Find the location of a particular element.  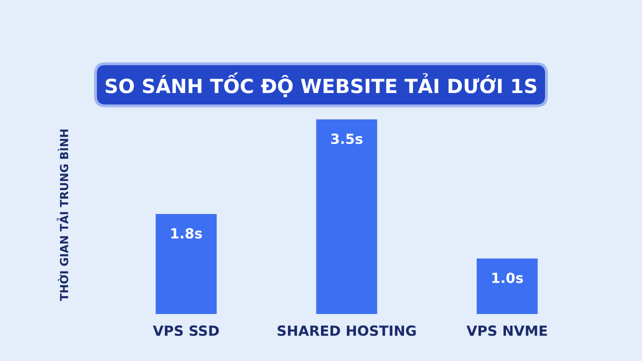

data-label: 3.5s is located at coordinates (346, 139).